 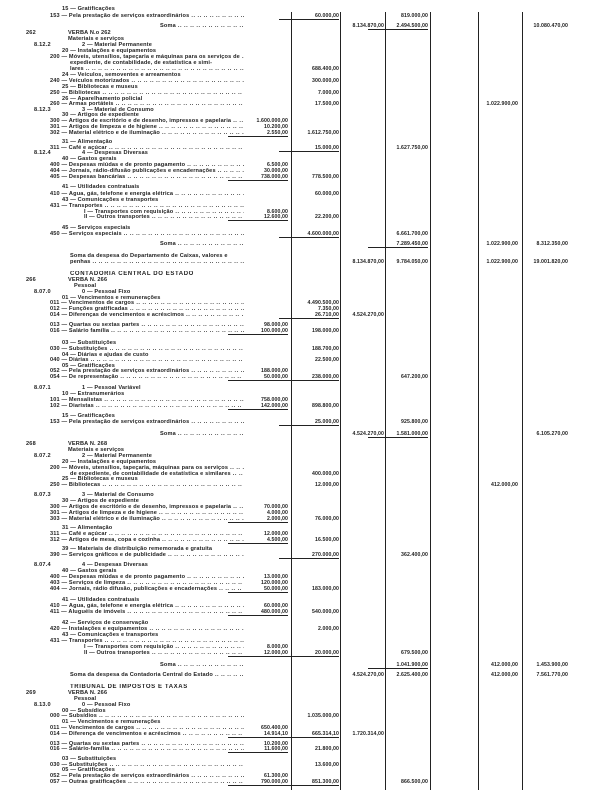 I want to click on line-text: 4 — Despesas Diversas, so click(x=115, y=153).